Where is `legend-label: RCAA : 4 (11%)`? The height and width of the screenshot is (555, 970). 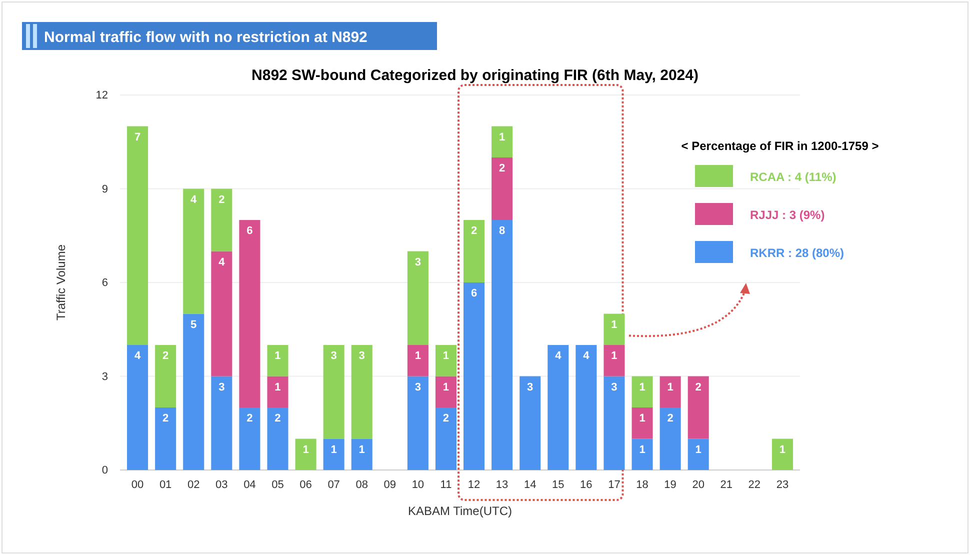
legend-label: RCAA : 4 (11%) is located at coordinates (793, 177).